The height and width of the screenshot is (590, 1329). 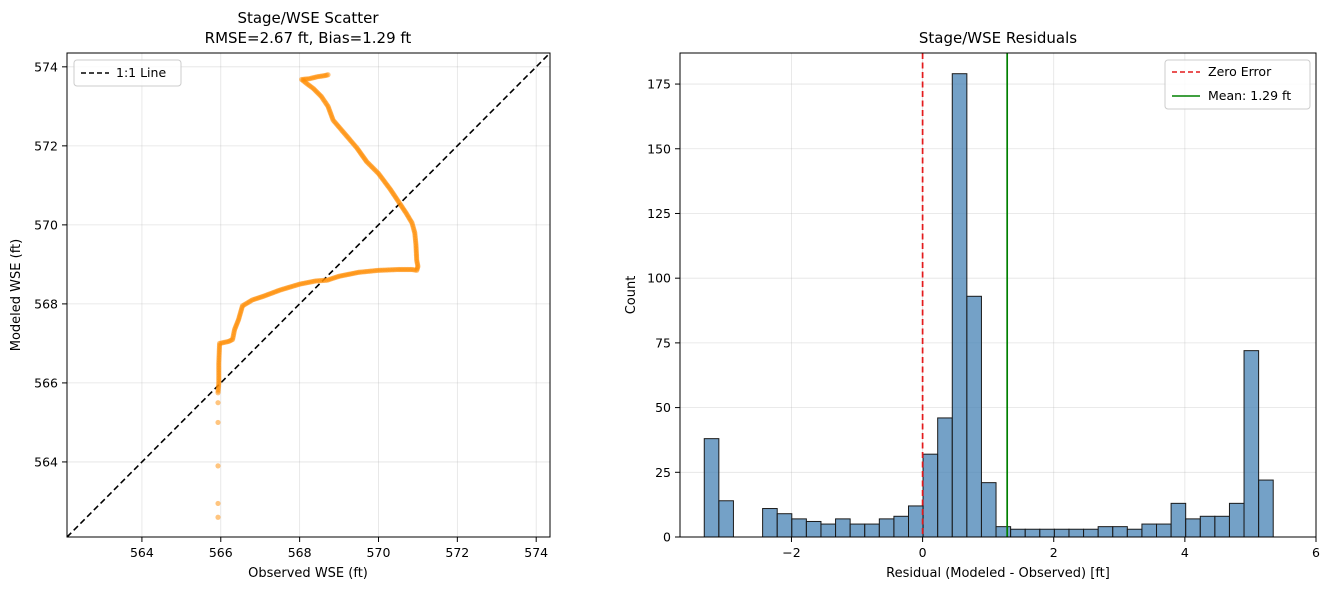 What do you see at coordinates (663, 472) in the screenshot?
I see `histogram-y-tick-label: 25` at bounding box center [663, 472].